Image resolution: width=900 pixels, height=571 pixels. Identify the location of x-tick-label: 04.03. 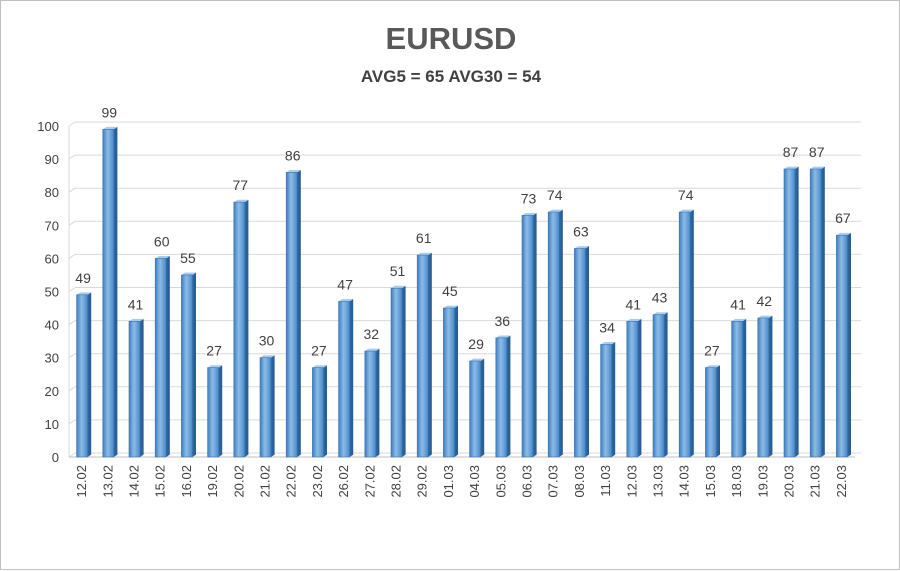
(474, 481).